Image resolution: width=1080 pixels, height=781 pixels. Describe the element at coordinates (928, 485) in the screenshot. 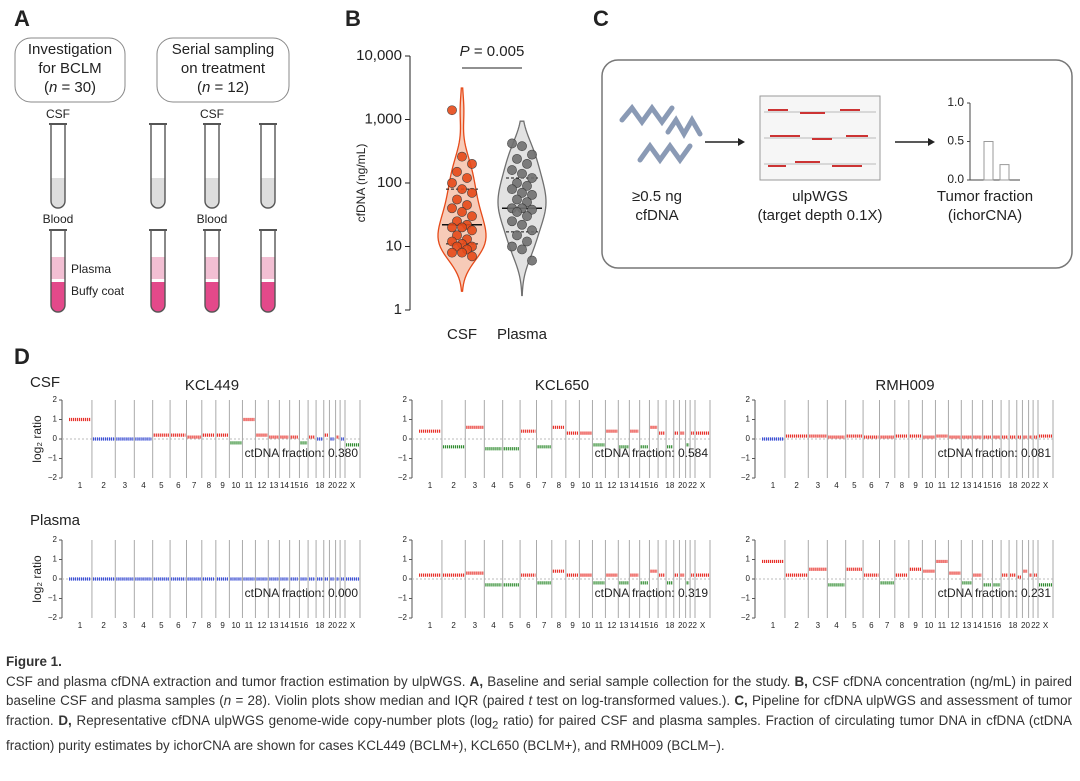

I see `x-tick-label: 10` at that location.